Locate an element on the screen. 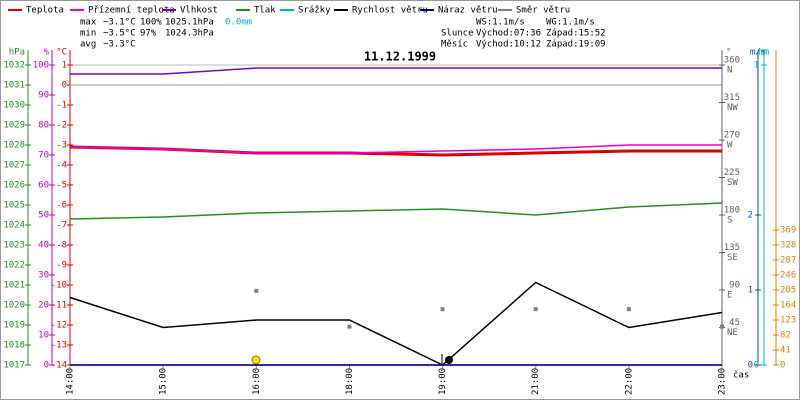  y-tick-label: 41 is located at coordinates (785, 351).